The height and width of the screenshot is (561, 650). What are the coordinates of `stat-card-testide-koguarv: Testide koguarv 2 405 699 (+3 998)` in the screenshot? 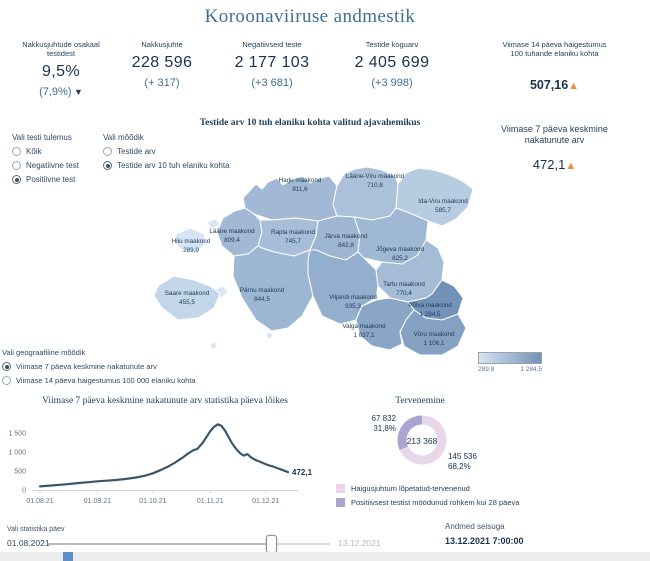 It's located at (392, 64).